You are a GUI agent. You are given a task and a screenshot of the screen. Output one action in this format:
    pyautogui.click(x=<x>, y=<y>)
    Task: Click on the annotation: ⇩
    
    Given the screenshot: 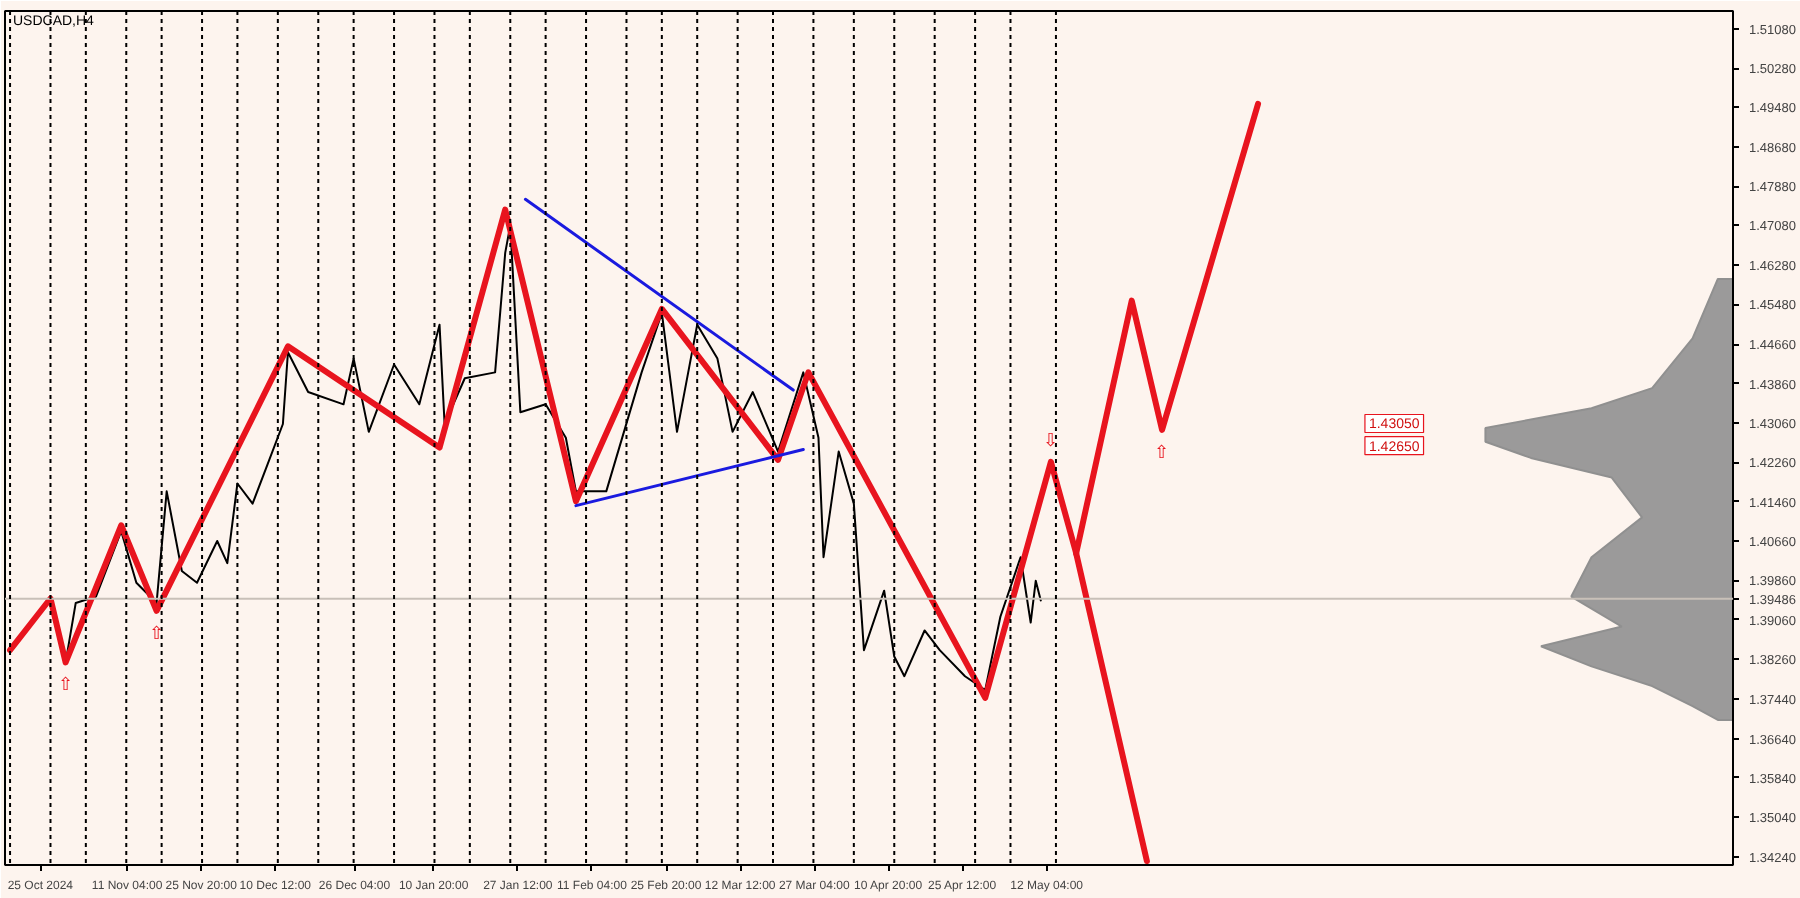 What is the action you would take?
    pyautogui.click(x=1050, y=439)
    